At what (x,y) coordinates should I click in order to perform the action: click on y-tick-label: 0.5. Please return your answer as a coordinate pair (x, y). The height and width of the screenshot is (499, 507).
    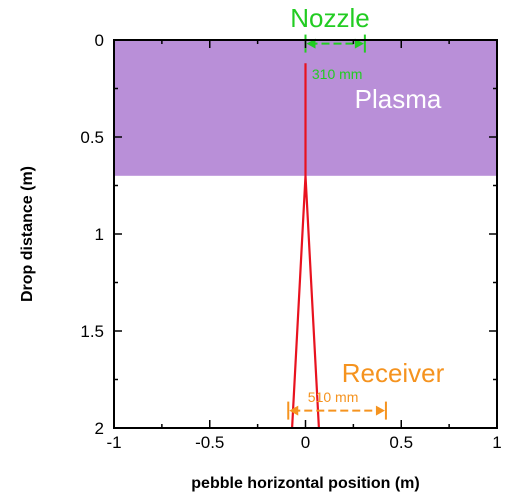
    Looking at the image, I should click on (92, 137).